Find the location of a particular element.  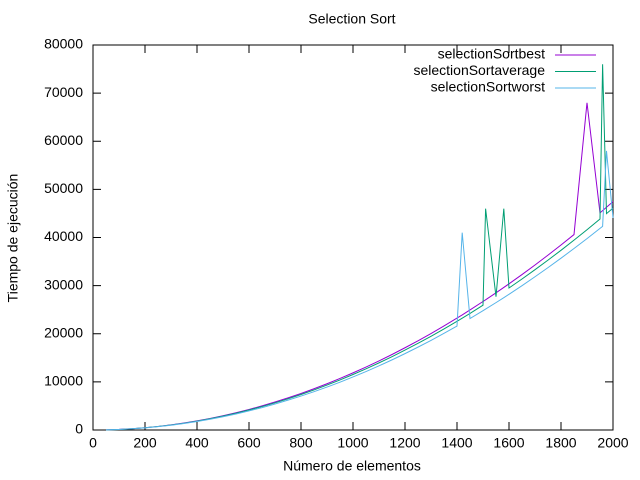

x-tick-label: 800 is located at coordinates (301, 443).